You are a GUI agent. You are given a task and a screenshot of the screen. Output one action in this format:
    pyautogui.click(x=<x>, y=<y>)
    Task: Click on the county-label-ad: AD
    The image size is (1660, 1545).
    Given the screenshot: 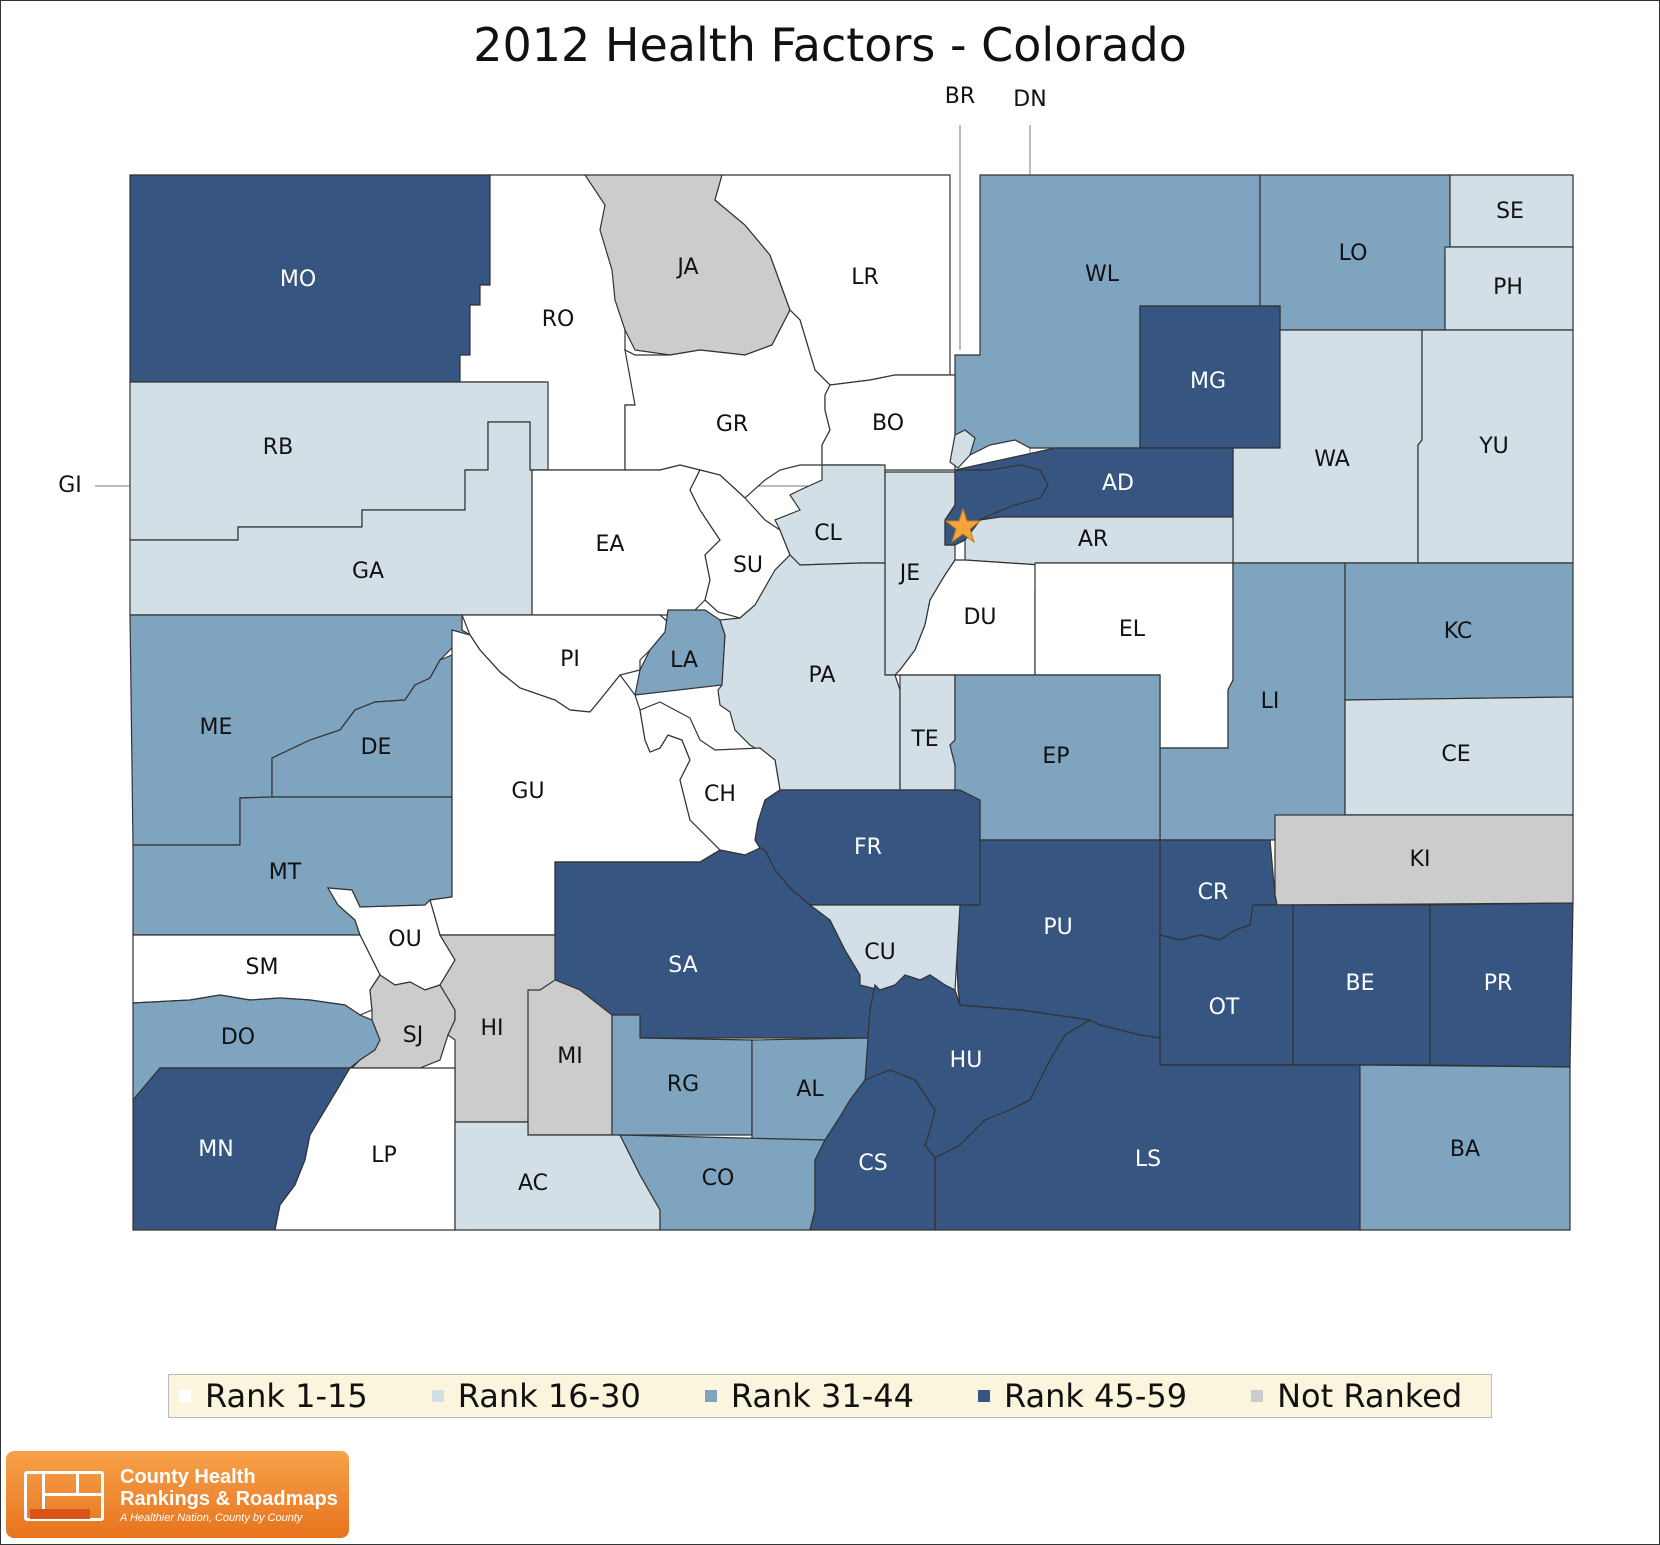 What is the action you would take?
    pyautogui.click(x=1118, y=483)
    